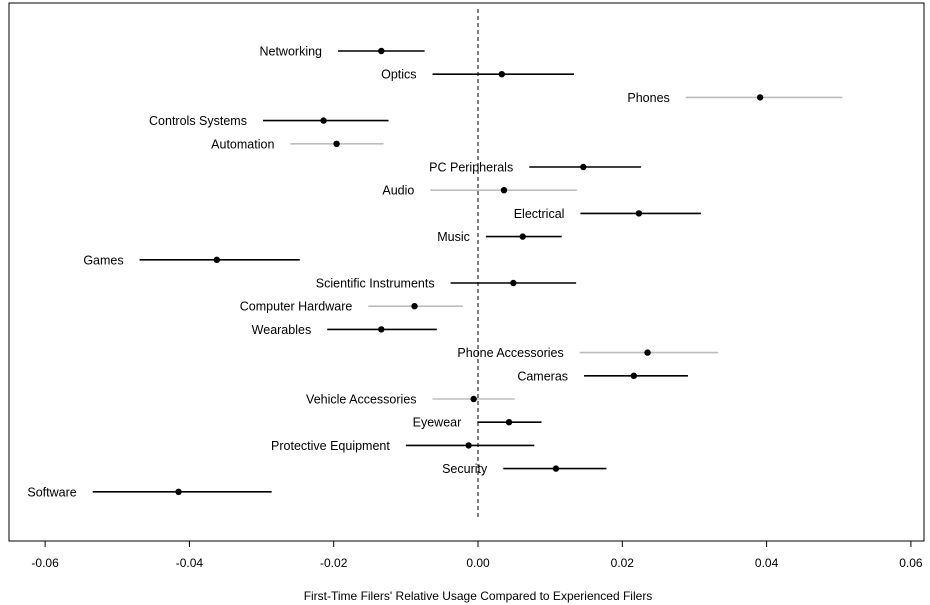 The width and height of the screenshot is (930, 605). I want to click on point-vehicle-accessories, so click(473, 399).